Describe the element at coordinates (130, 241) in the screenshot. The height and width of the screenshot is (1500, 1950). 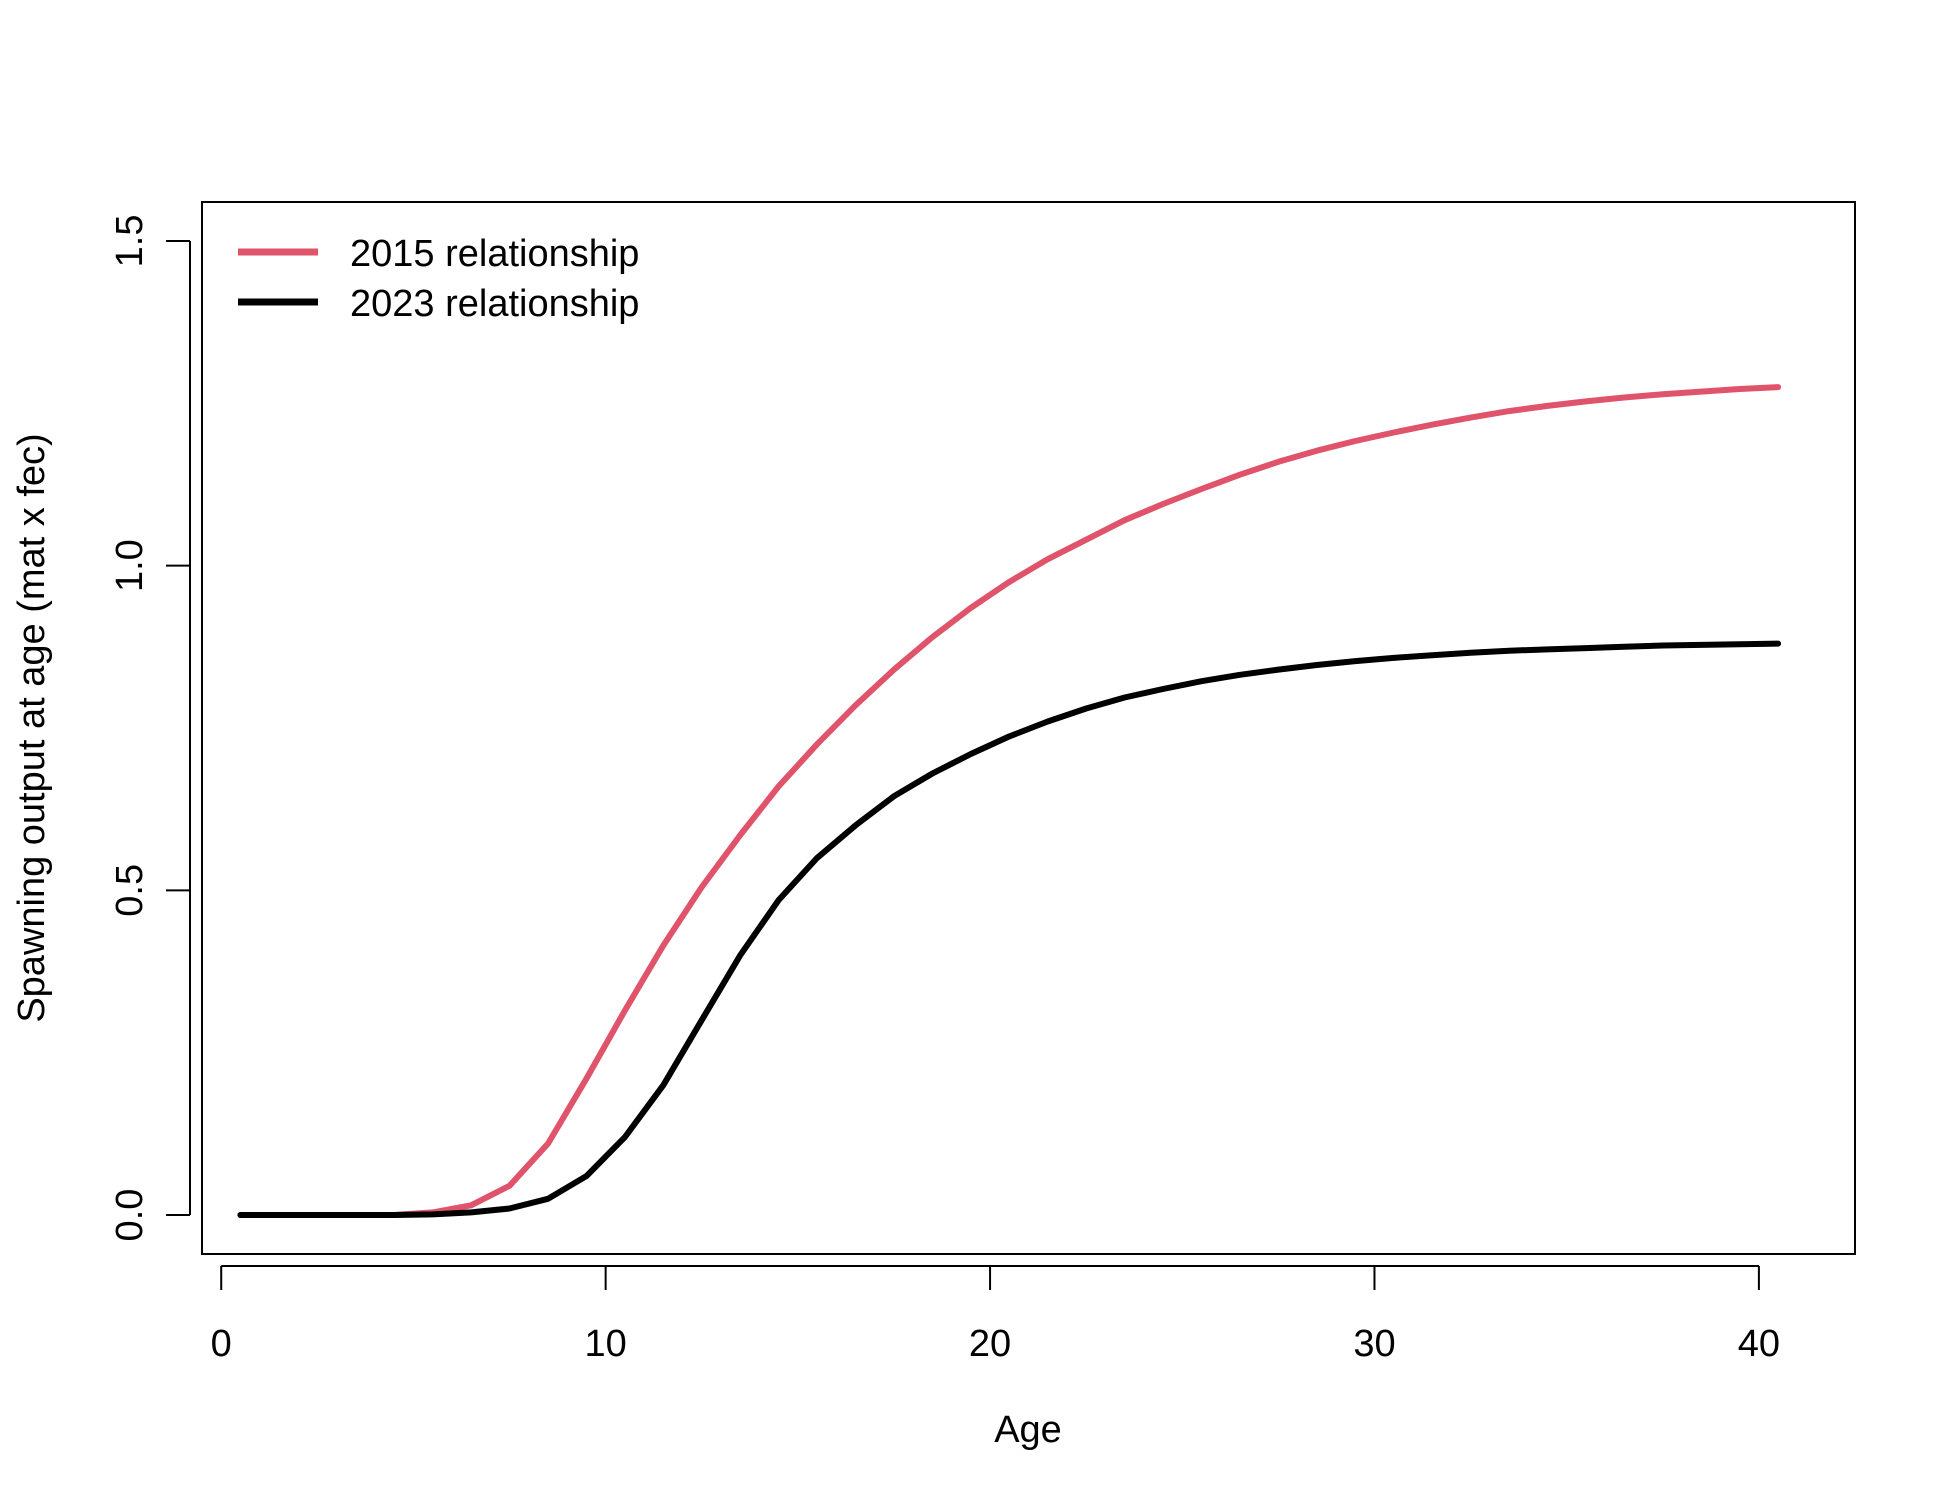
I see `y-tick-label: 1.5` at that location.